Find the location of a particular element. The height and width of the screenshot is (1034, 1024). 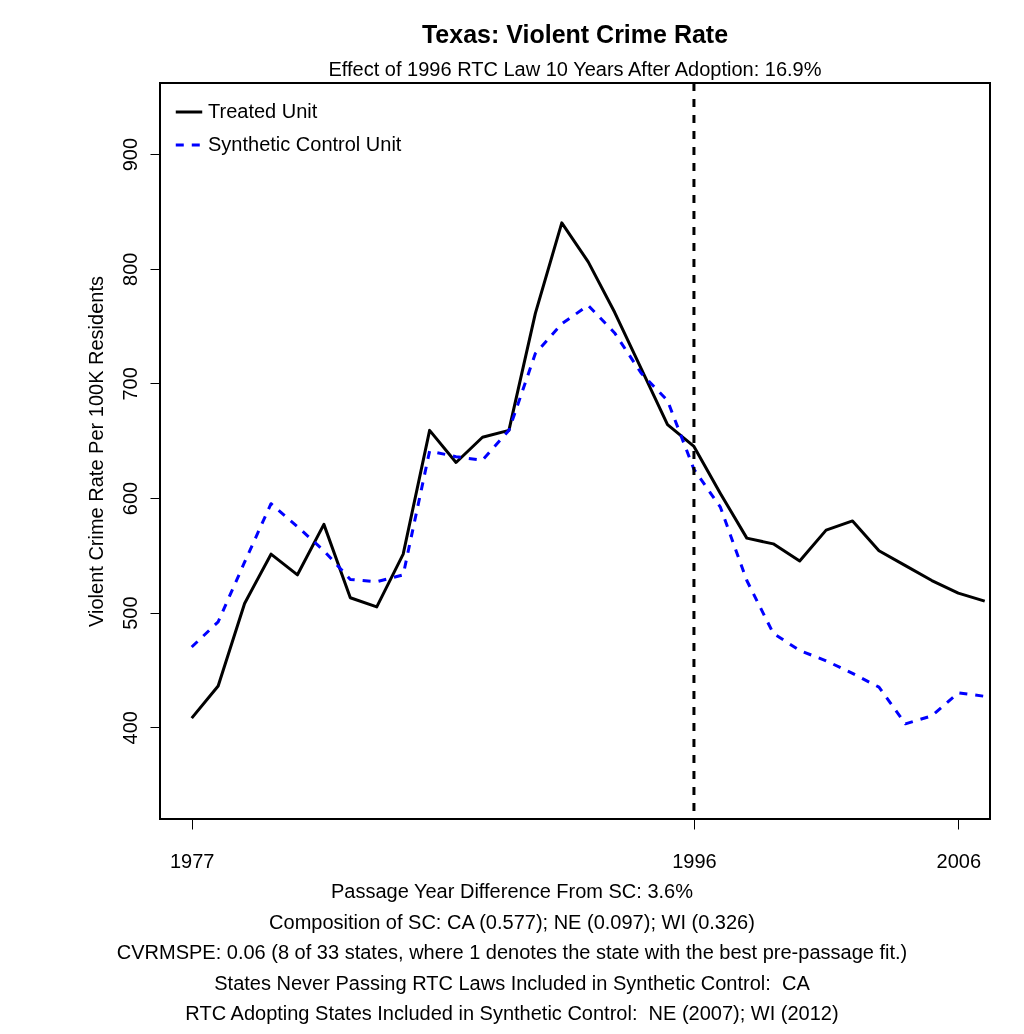

y-tick-label: 400 is located at coordinates (129, 728).